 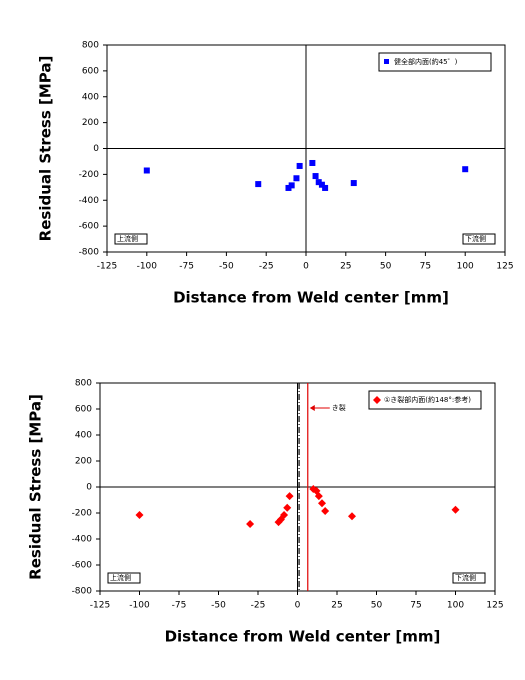 What do you see at coordinates (426, 61) in the screenshot?
I see `legend-label: 健全部内面(約45゜)` at bounding box center [426, 61].